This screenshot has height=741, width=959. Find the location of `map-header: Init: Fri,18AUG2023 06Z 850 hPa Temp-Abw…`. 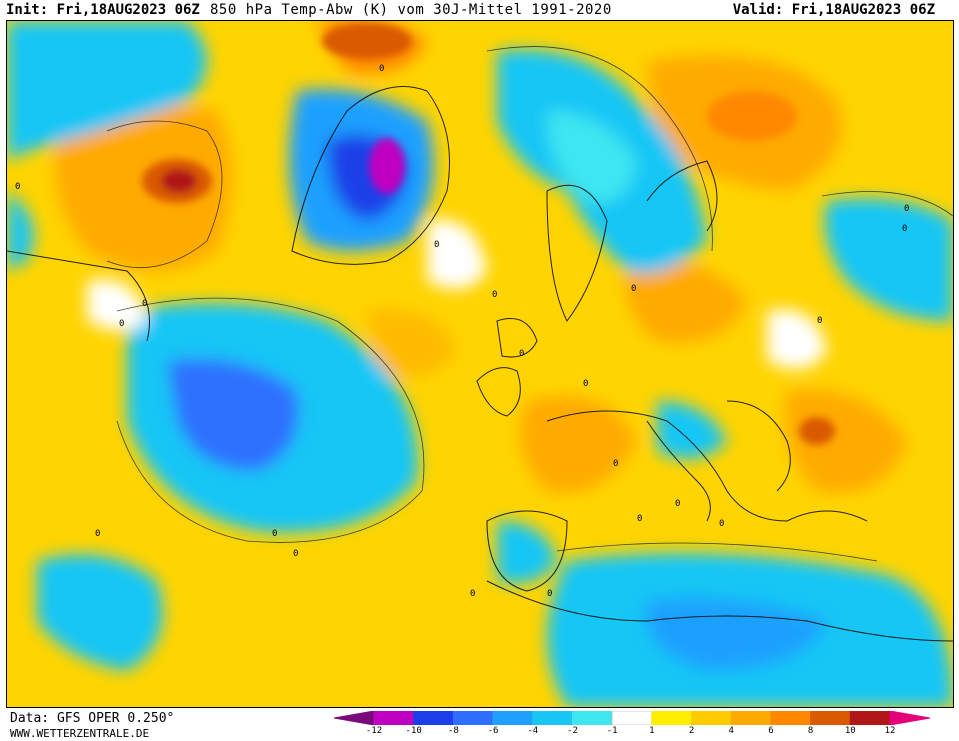

map-header: Init: Fri,18AUG2023 06Z 850 hPa Temp-Abw… is located at coordinates (479, 10).